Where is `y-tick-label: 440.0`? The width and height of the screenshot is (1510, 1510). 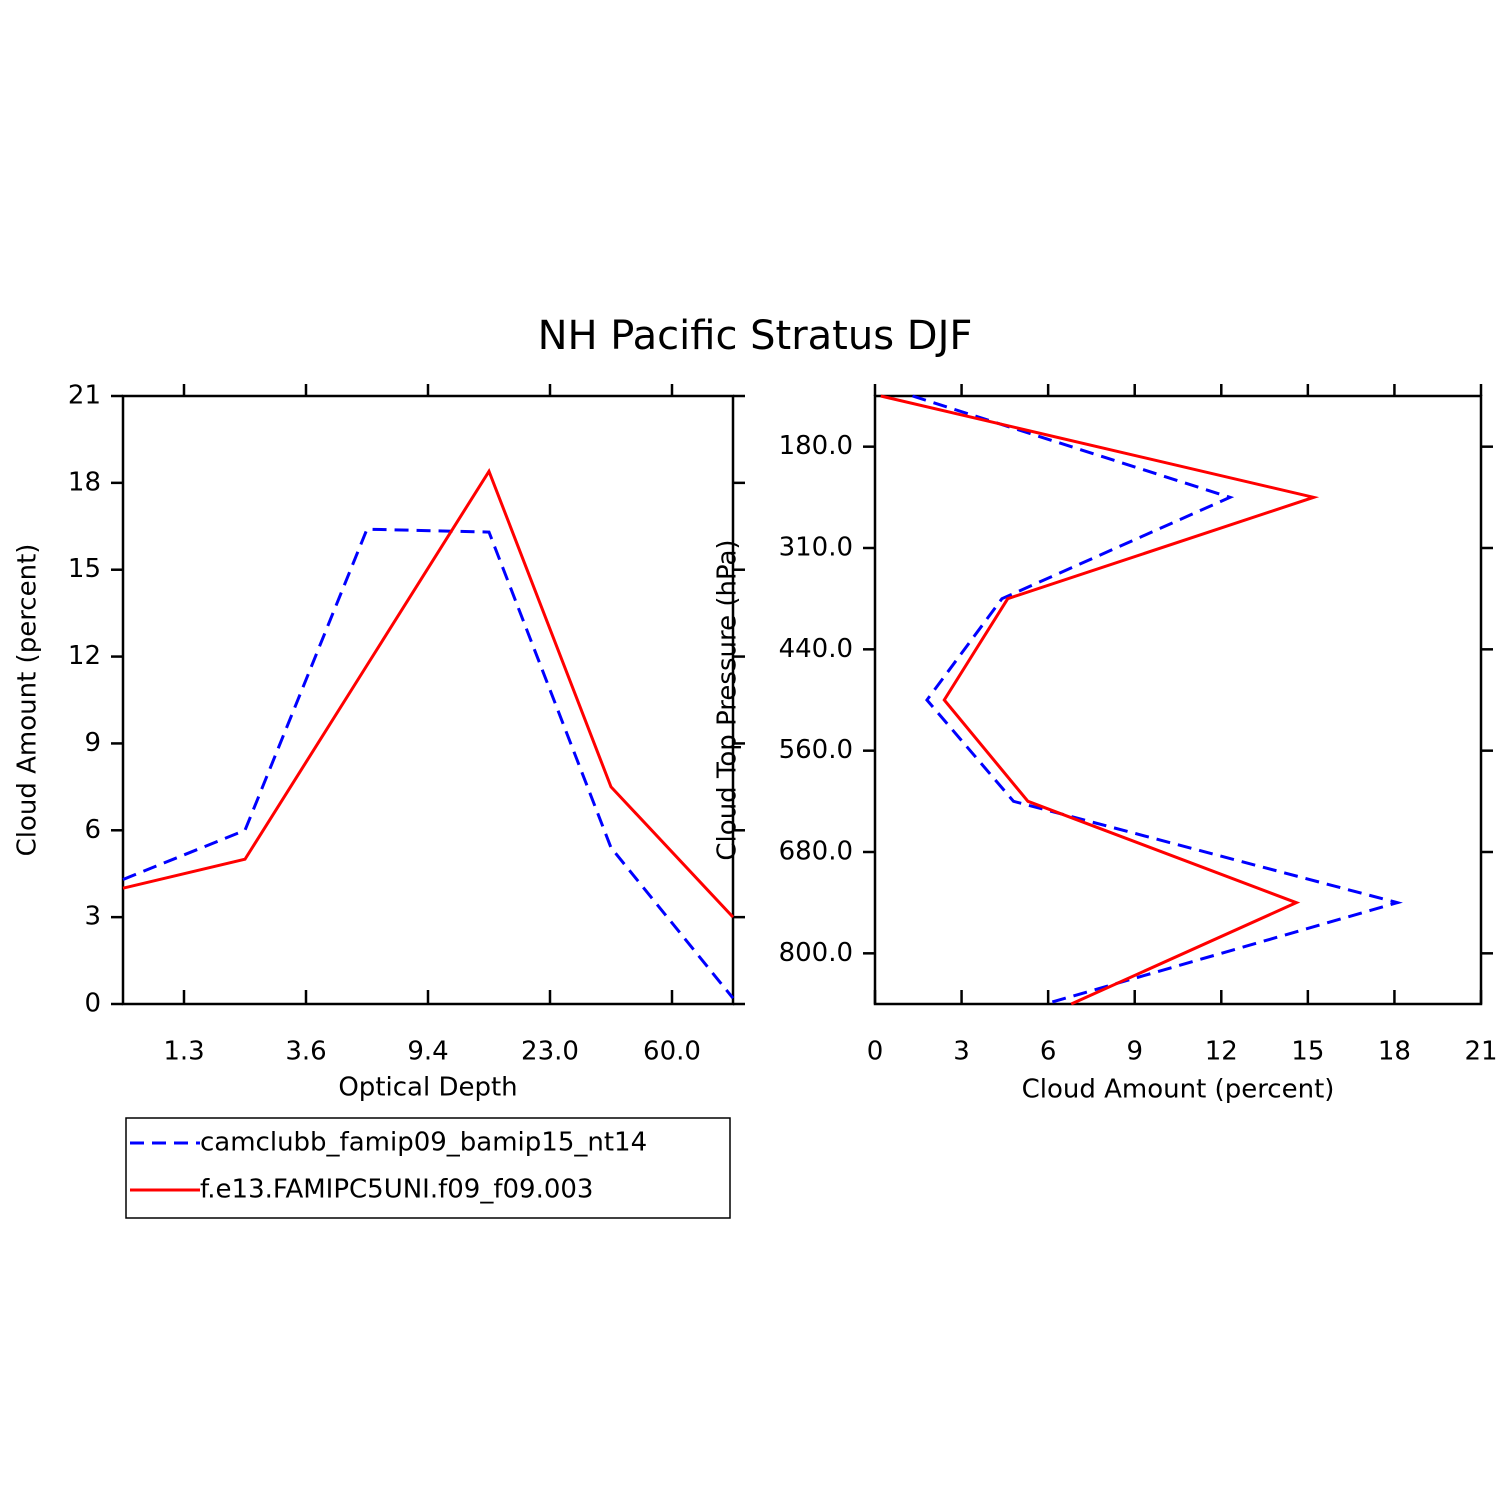
y-tick-label: 440.0 is located at coordinates (816, 649).